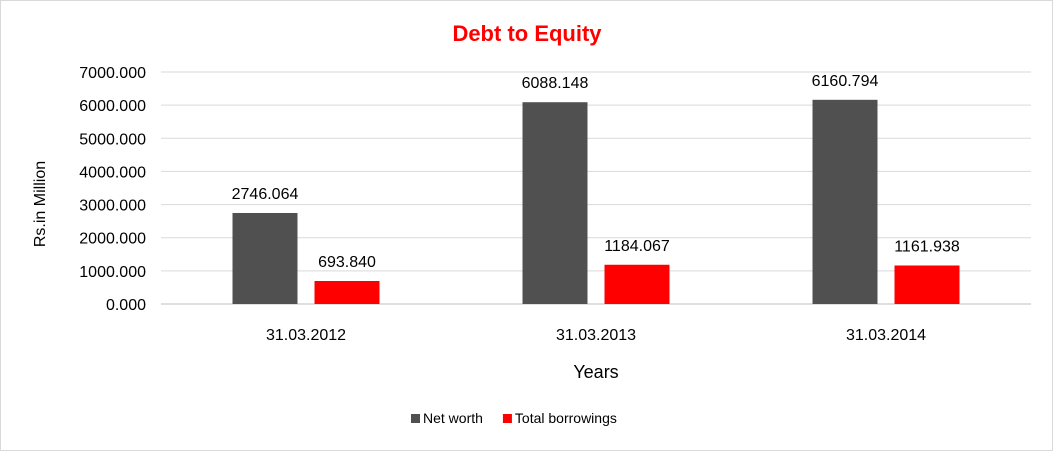 This screenshot has height=452, width=1053. What do you see at coordinates (637, 246) in the screenshot?
I see `data-label: 1184.067` at bounding box center [637, 246].